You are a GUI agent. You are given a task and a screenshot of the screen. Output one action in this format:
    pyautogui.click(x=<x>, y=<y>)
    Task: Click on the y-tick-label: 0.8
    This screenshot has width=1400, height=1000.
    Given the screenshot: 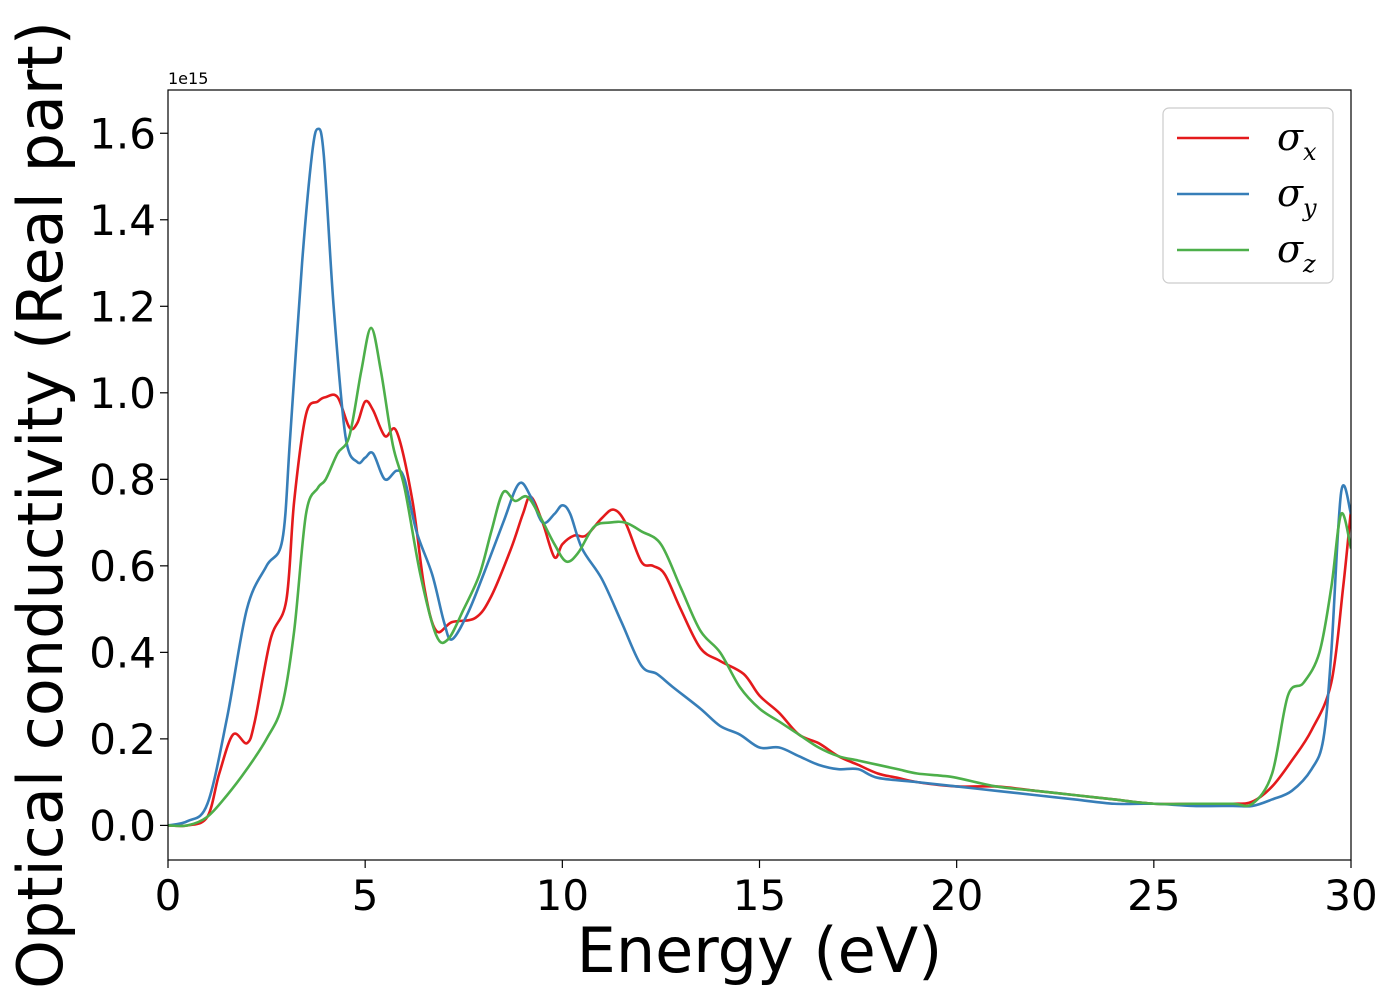 What is the action you would take?
    pyautogui.click(x=122, y=479)
    